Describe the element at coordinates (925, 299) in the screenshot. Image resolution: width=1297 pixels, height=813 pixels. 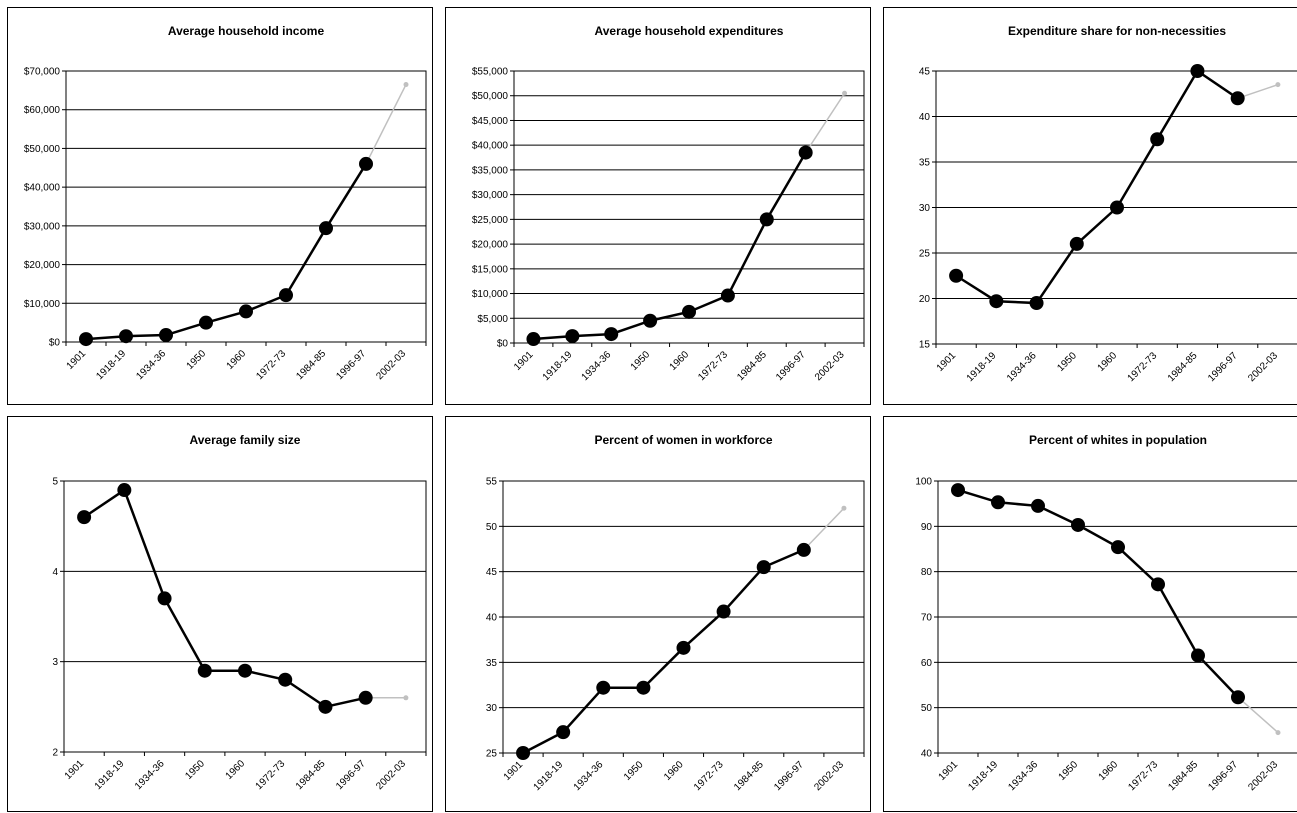
I see `y-tick-label: 20` at that location.